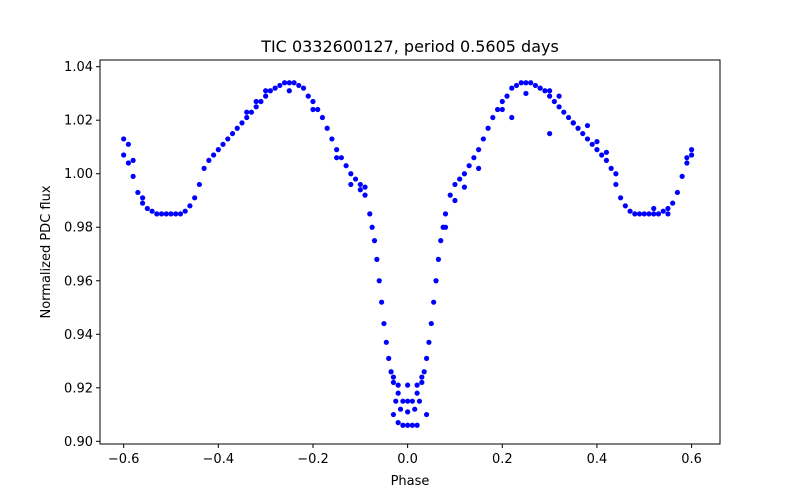  I want to click on x-tick-label: 0.0, so click(407, 459).